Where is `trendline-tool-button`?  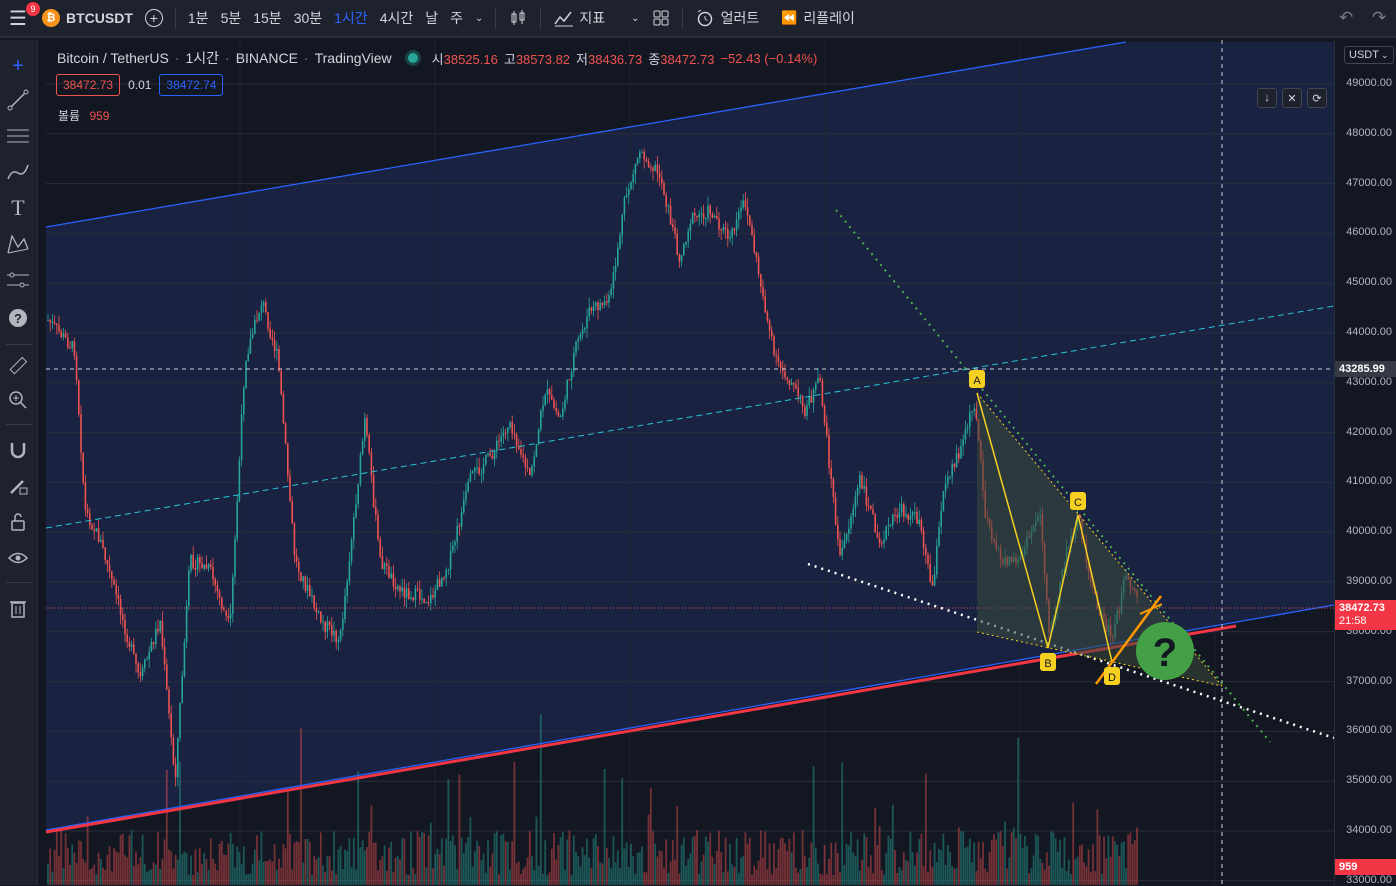 trendline-tool-button is located at coordinates (18, 100).